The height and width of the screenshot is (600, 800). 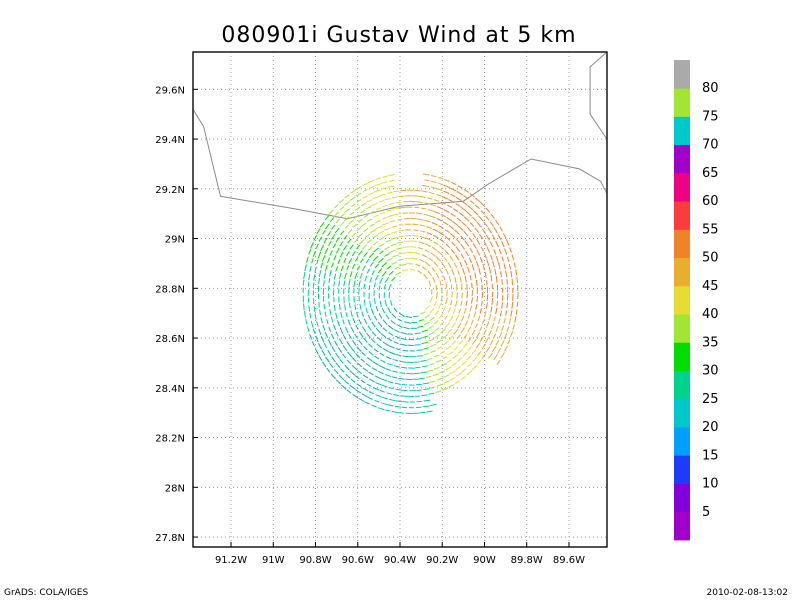 I want to click on footer-left: GrADS: COLA/IGES, so click(x=46, y=593).